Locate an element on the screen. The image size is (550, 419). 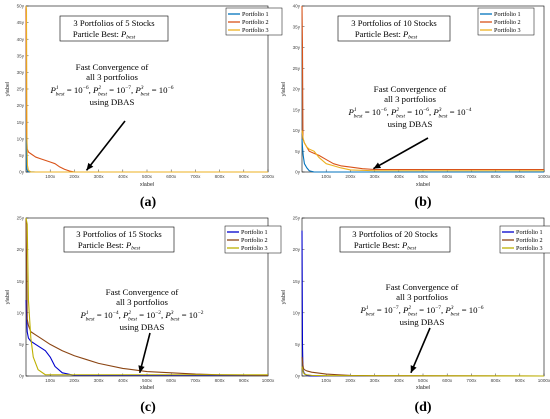
title-line-1: 3 Portfolios of 10 Stocks is located at coordinates (394, 23).